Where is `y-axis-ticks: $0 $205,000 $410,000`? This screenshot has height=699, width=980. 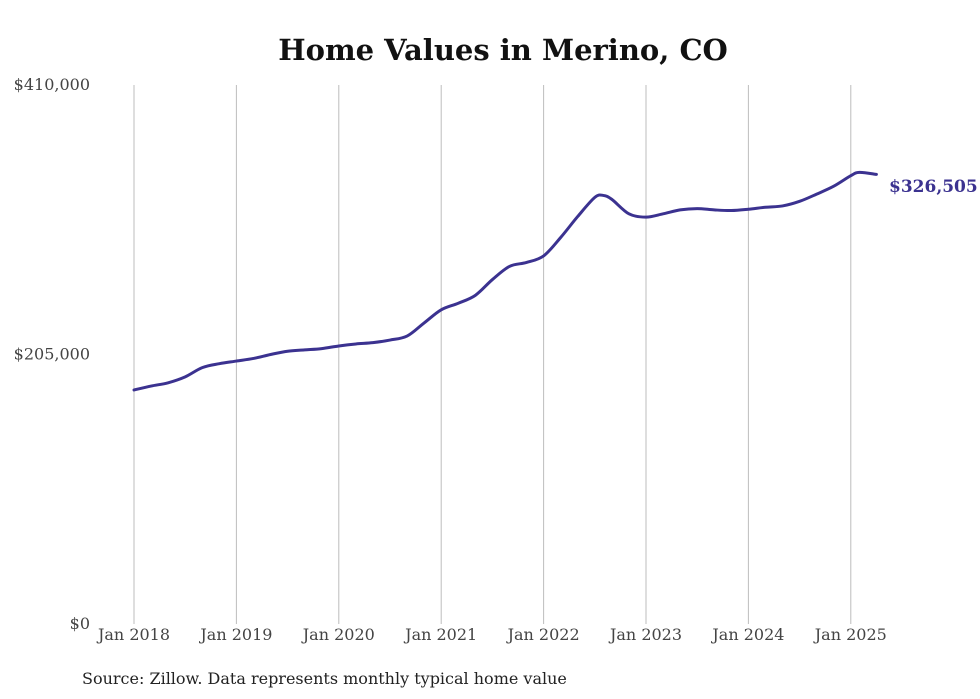 y-axis-ticks: $0 $205,000 $410,000 is located at coordinates (52, 354).